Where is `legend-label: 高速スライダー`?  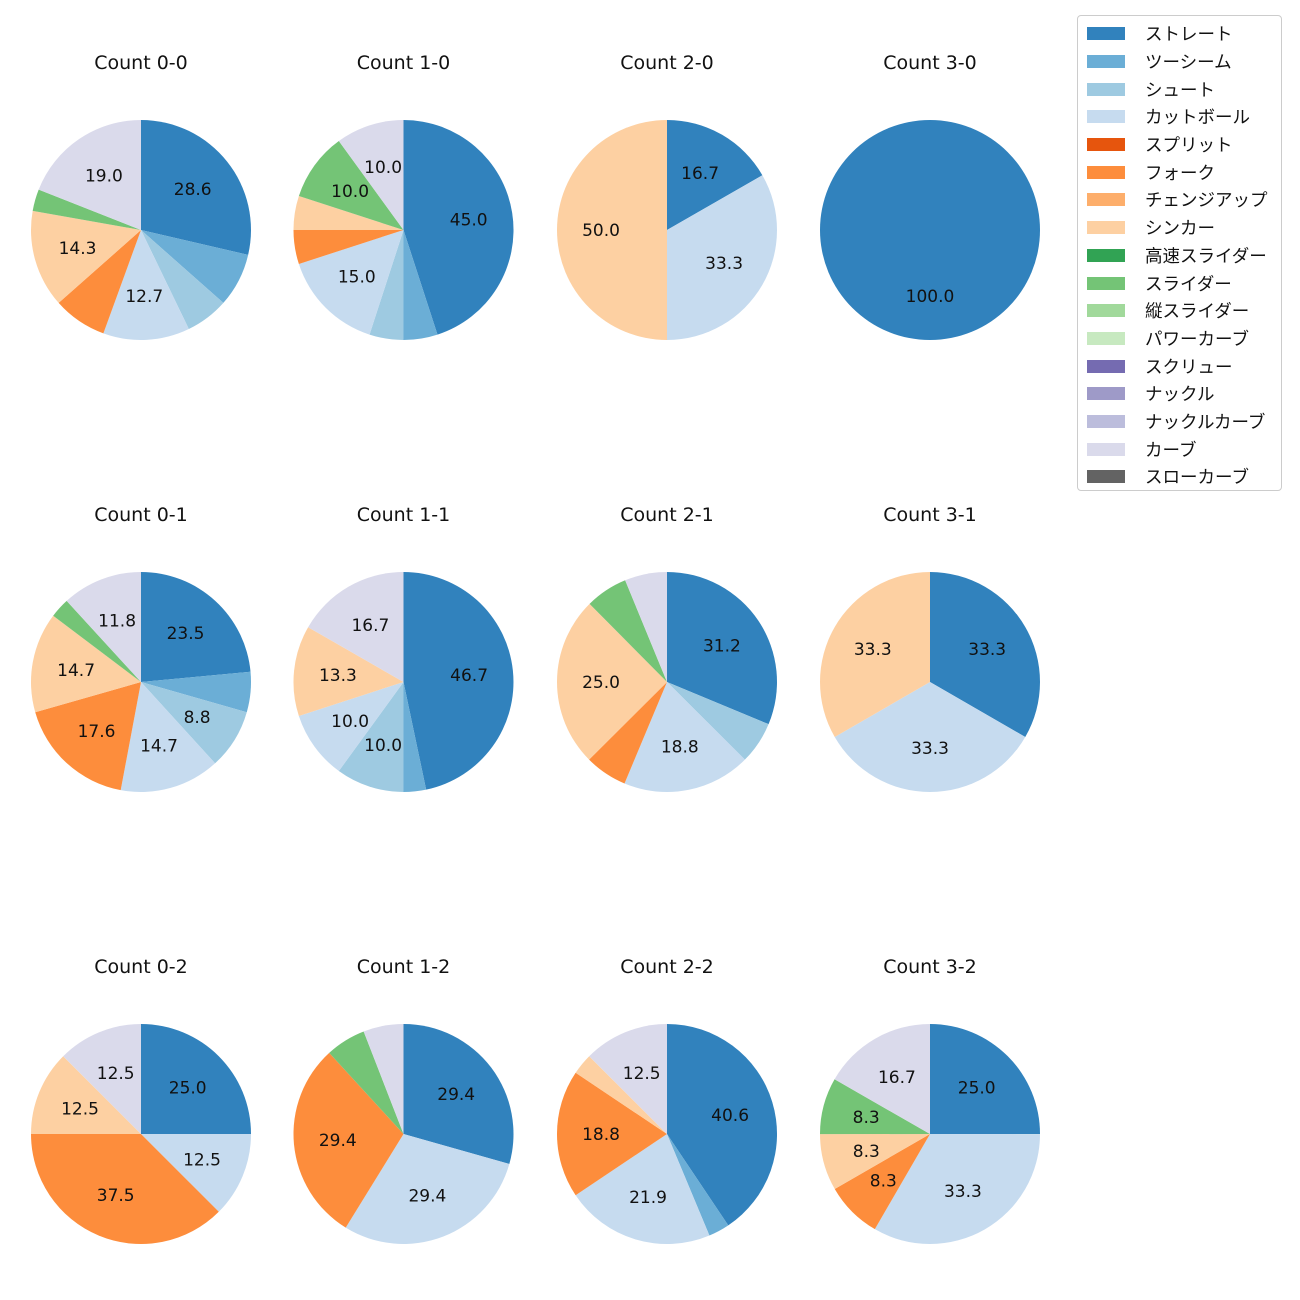 legend-label: 高速スライダー is located at coordinates (1206, 256).